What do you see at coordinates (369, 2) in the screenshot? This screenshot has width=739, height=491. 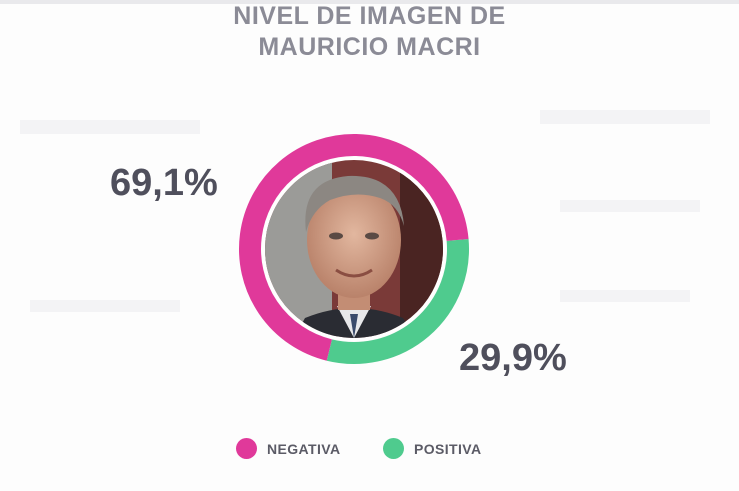 I see `top-strip` at bounding box center [369, 2].